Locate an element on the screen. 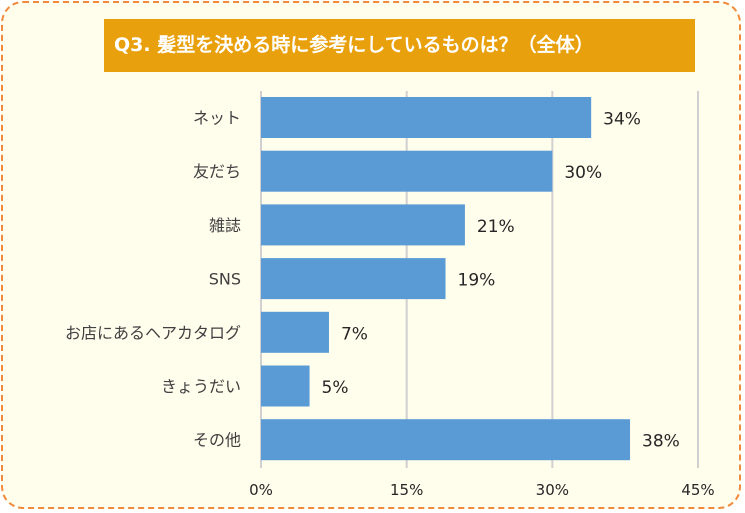  category-label: ネット is located at coordinates (217, 118).